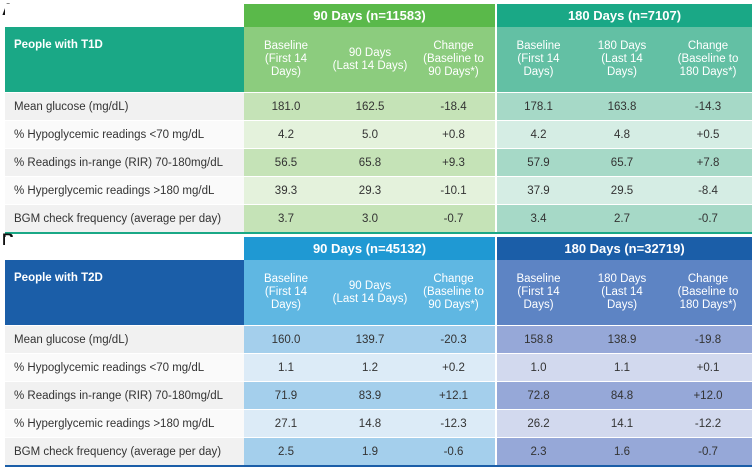 This screenshot has height=467, width=755. I want to click on cell-value: 2.5, so click(286, 452).